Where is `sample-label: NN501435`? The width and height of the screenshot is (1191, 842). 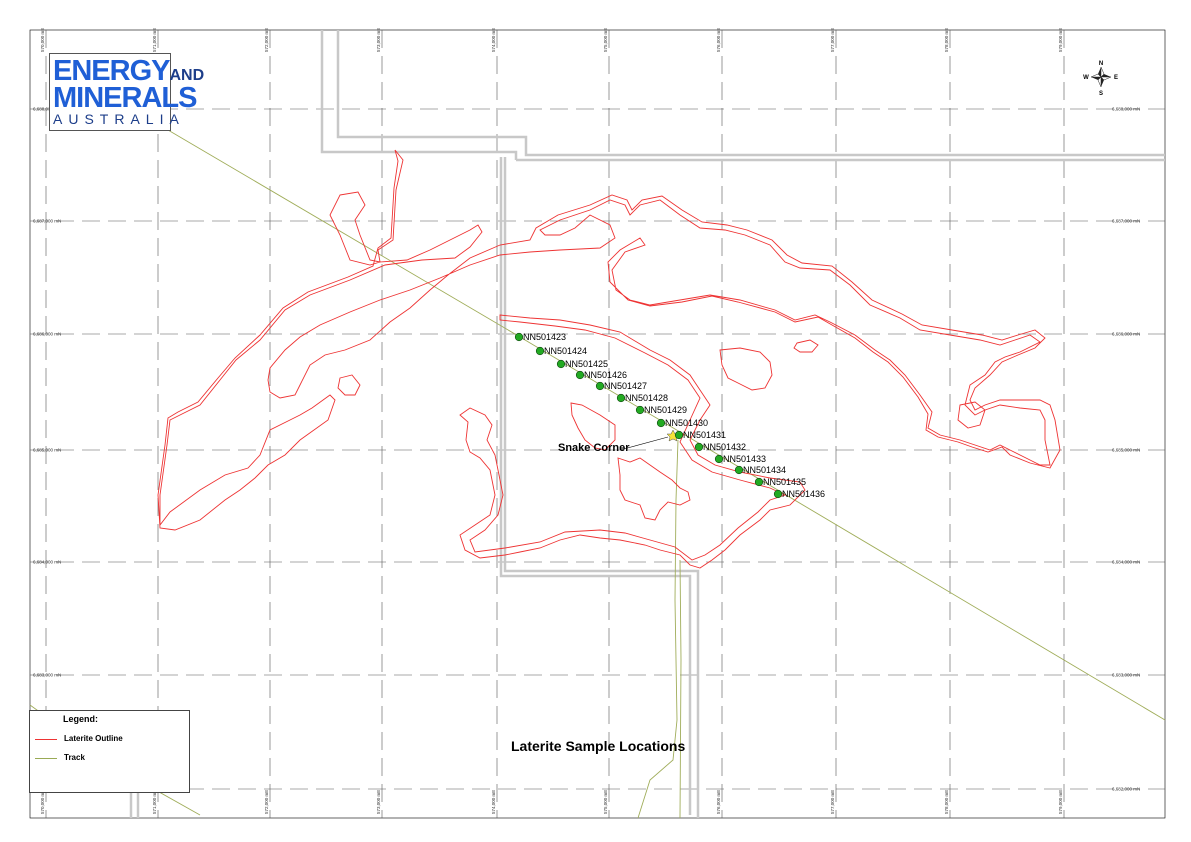 sample-label: NN501435 is located at coordinates (784, 482).